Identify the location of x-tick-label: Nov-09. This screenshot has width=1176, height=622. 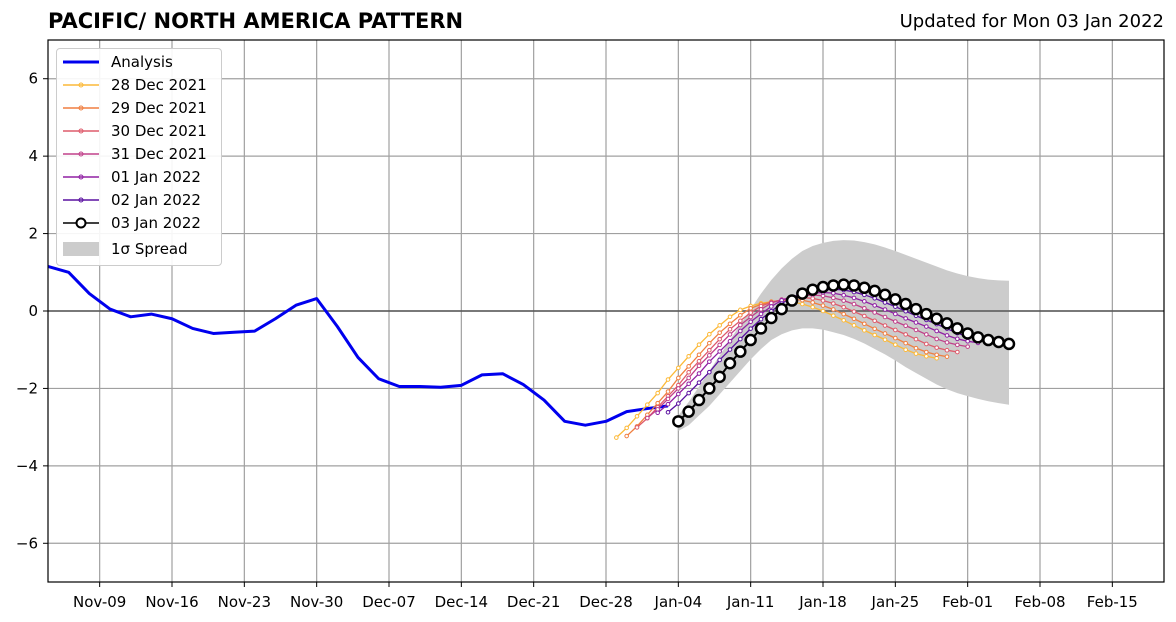
(99, 602).